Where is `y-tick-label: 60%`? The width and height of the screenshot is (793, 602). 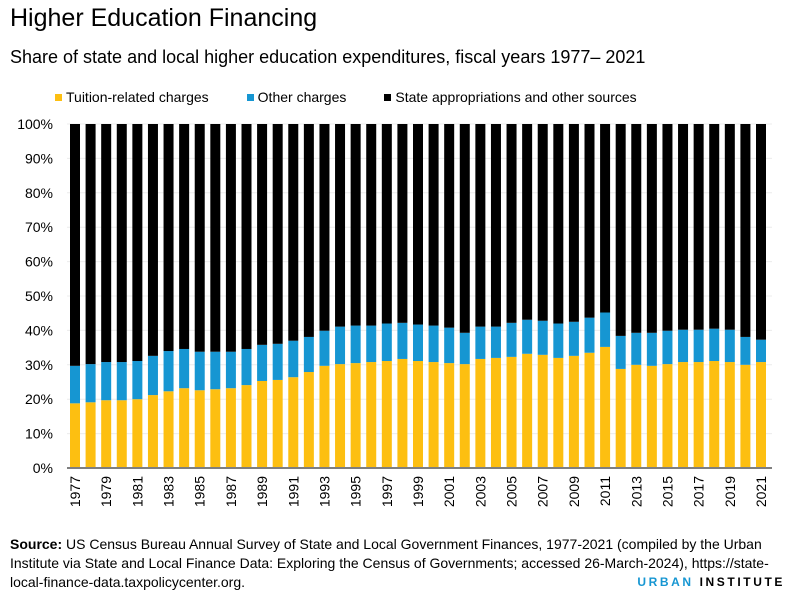
y-tick-label: 60% is located at coordinates (39, 262).